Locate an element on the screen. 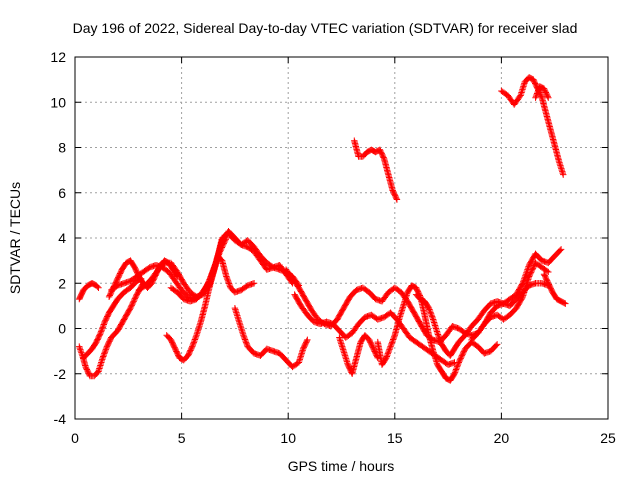 Image resolution: width=640 pixels, height=480 pixels. y-axis-label: SDTVAR / TECUs is located at coordinates (15, 238).